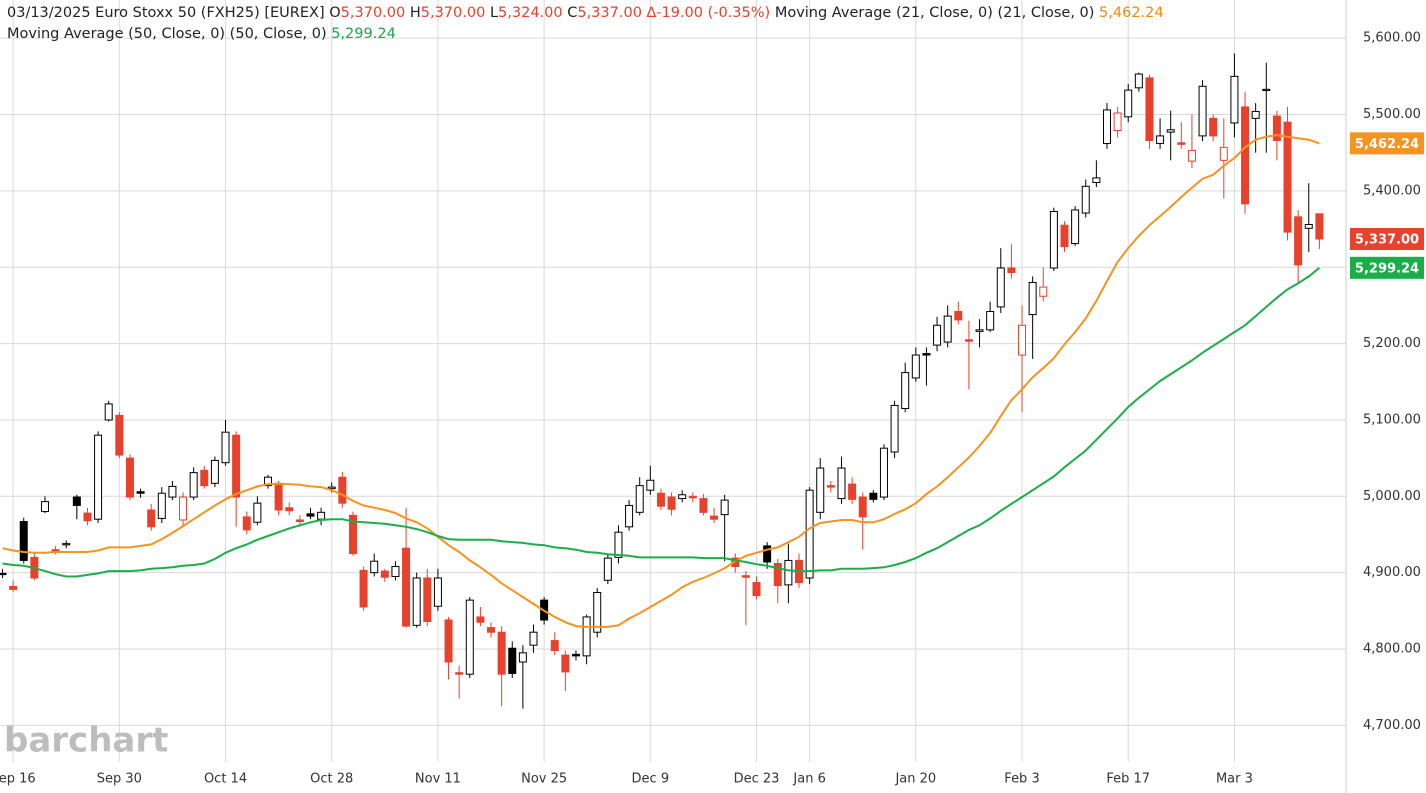  I want to click on price-tag-label: 5,337.00, so click(1387, 239).